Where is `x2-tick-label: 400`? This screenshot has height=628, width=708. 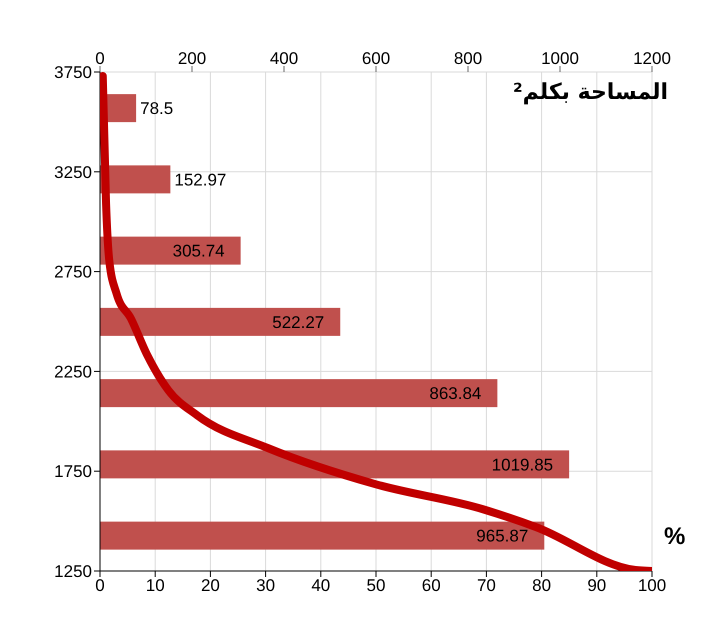 x2-tick-label: 400 is located at coordinates (284, 58).